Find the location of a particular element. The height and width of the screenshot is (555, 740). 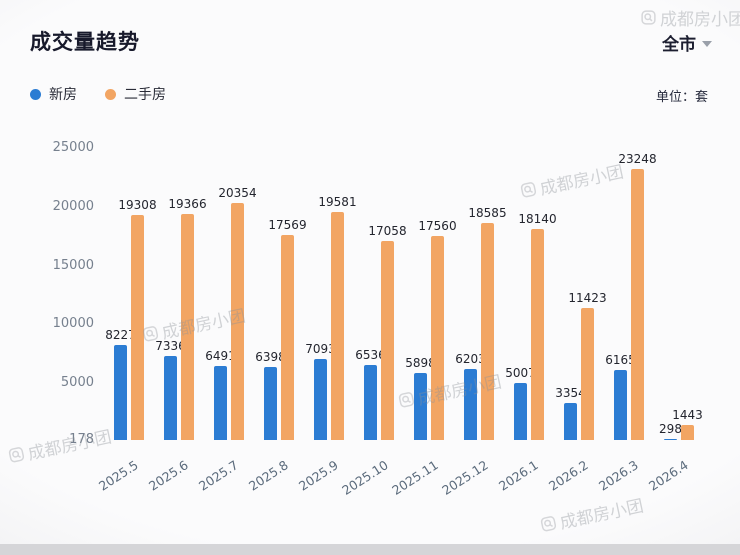

bar-group-2025.12: 6203 18585 is located at coordinates (480, 294).